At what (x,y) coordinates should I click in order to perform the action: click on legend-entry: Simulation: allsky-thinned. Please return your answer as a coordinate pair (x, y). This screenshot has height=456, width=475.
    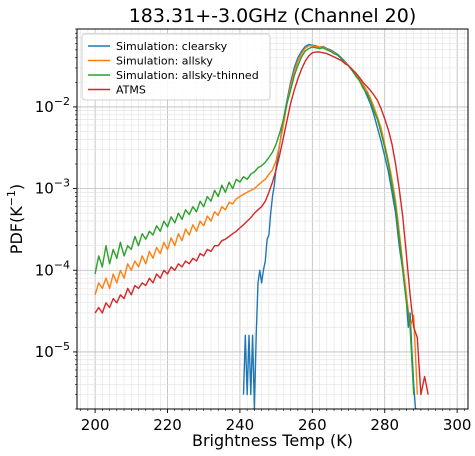
    Looking at the image, I should click on (187, 75).